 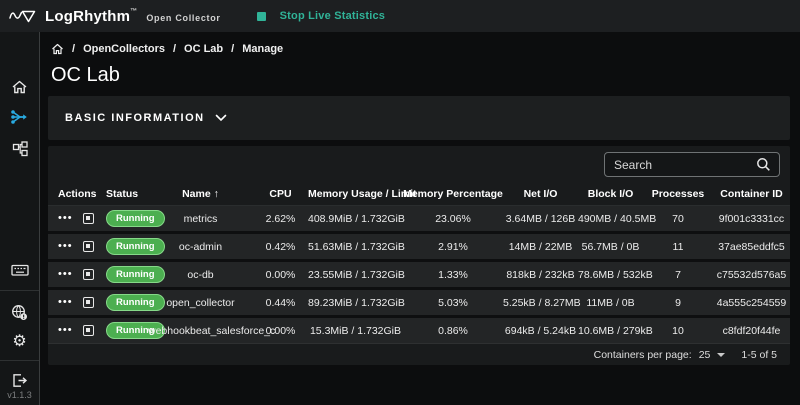 I want to click on stop-live-statistics-label: Stop Live Statistics, so click(x=332, y=16).